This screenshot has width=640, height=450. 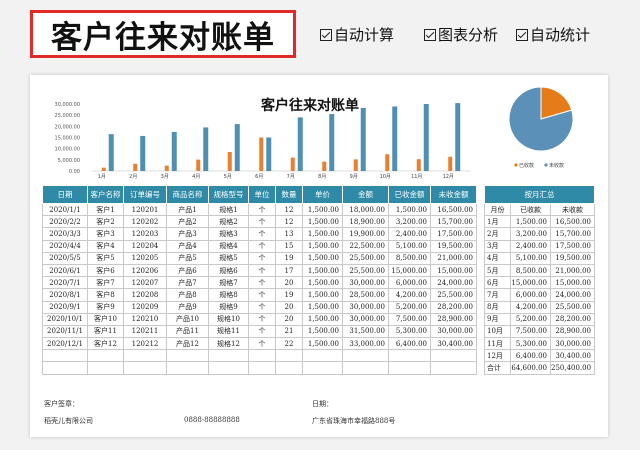 What do you see at coordinates (145, 295) in the screenshot?
I see `table-cell: 120208` at bounding box center [145, 295].